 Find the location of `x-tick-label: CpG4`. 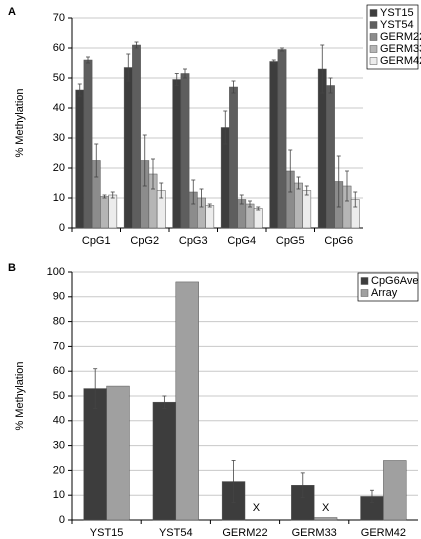

x-tick-label: CpG4 is located at coordinates (241, 241).